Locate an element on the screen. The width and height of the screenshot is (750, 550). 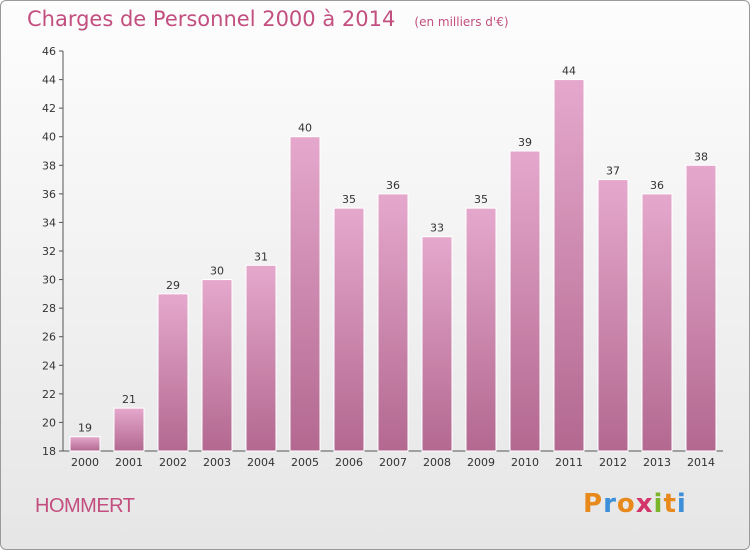
value-label-2001: 21 is located at coordinates (129, 399).